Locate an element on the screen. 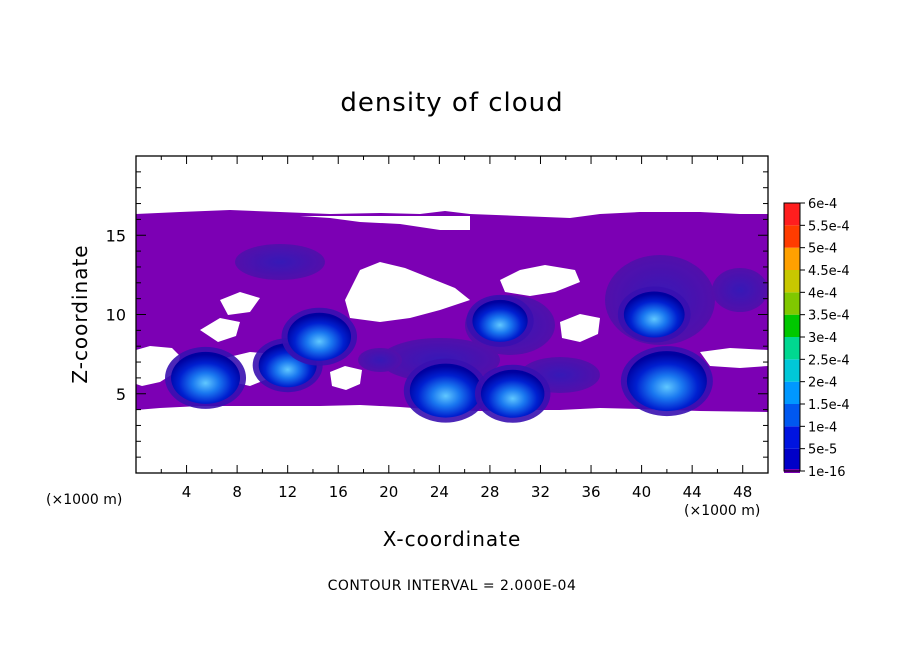  x-tick-label: 32 is located at coordinates (540, 492).